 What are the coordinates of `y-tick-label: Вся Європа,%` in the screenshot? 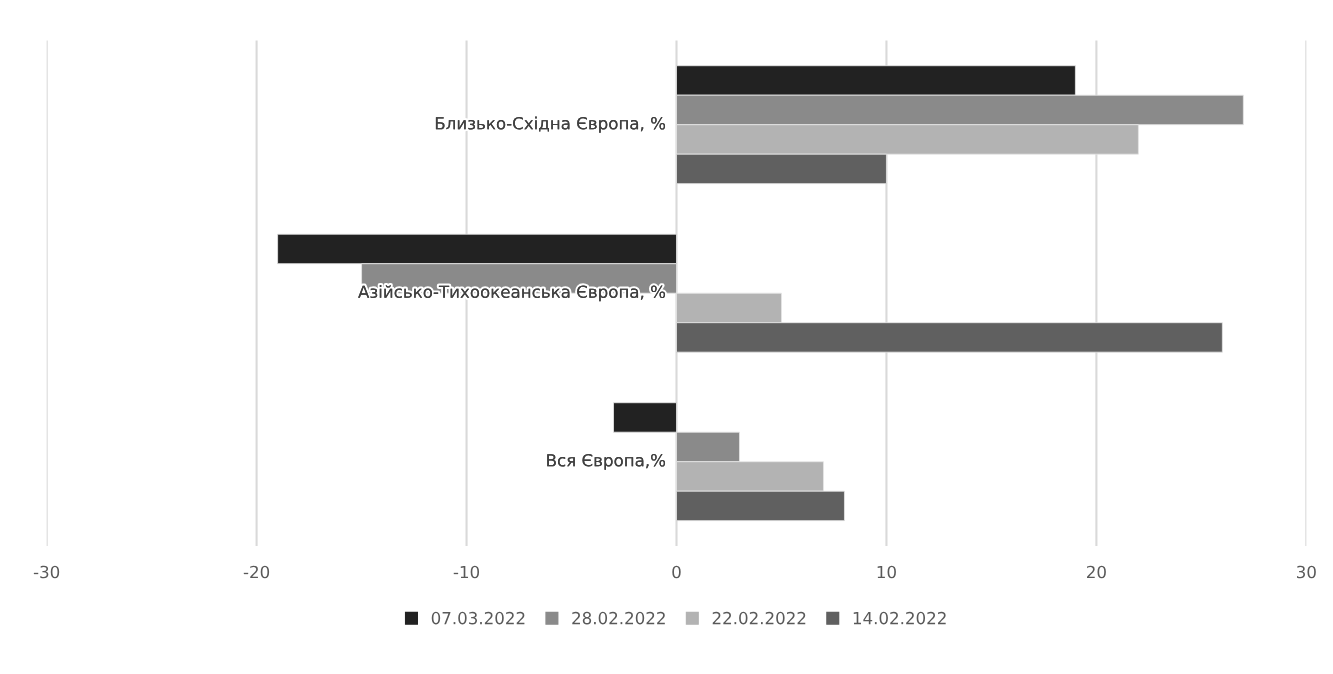 It's located at (606, 461).